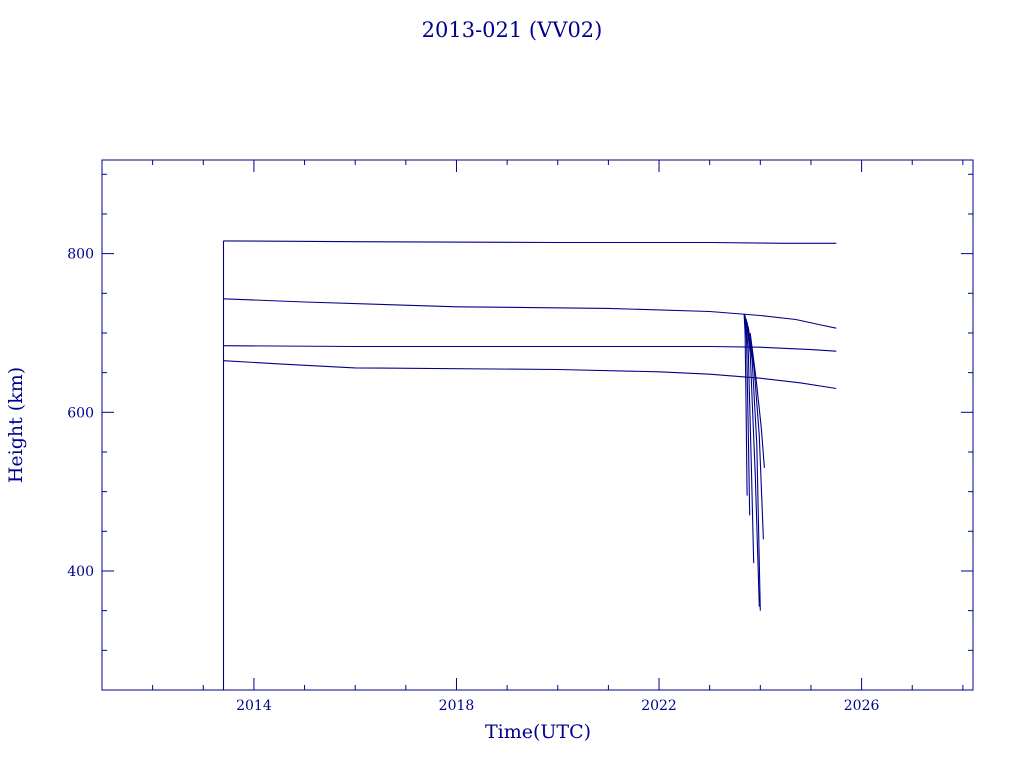 This screenshot has height=768, width=1024. What do you see at coordinates (80, 413) in the screenshot?
I see `y-tick-label: 600` at bounding box center [80, 413].